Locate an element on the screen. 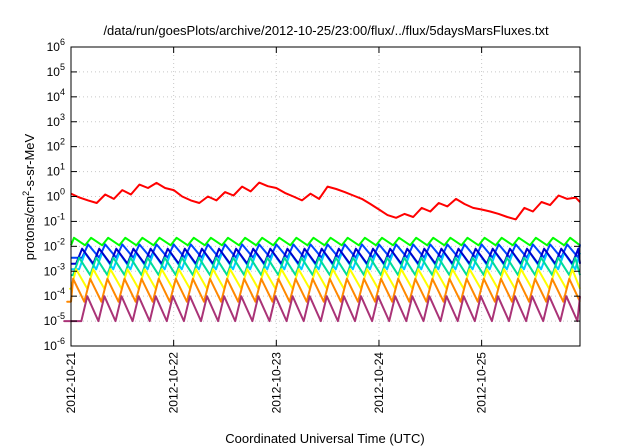 The width and height of the screenshot is (640, 448). x-tick-label: 2012-10-21 is located at coordinates (71, 383).